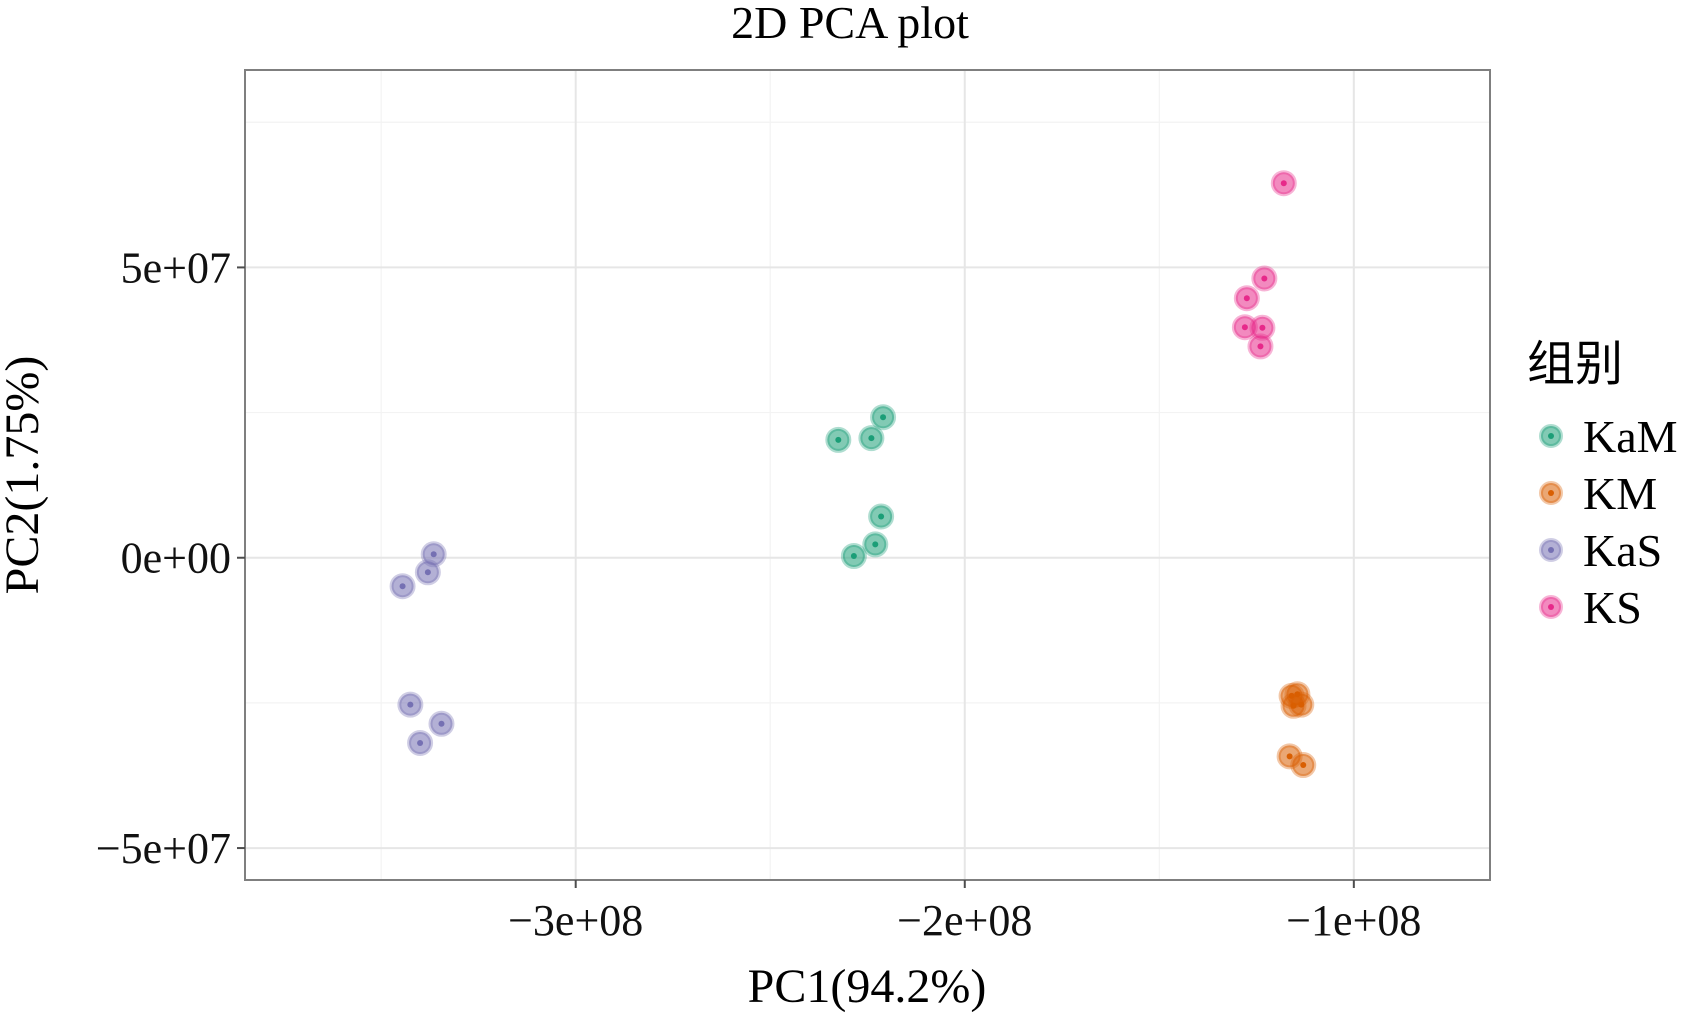 The height and width of the screenshot is (1014, 1701). What do you see at coordinates (1622, 550) in the screenshot?
I see `legend-label: KaS` at bounding box center [1622, 550].